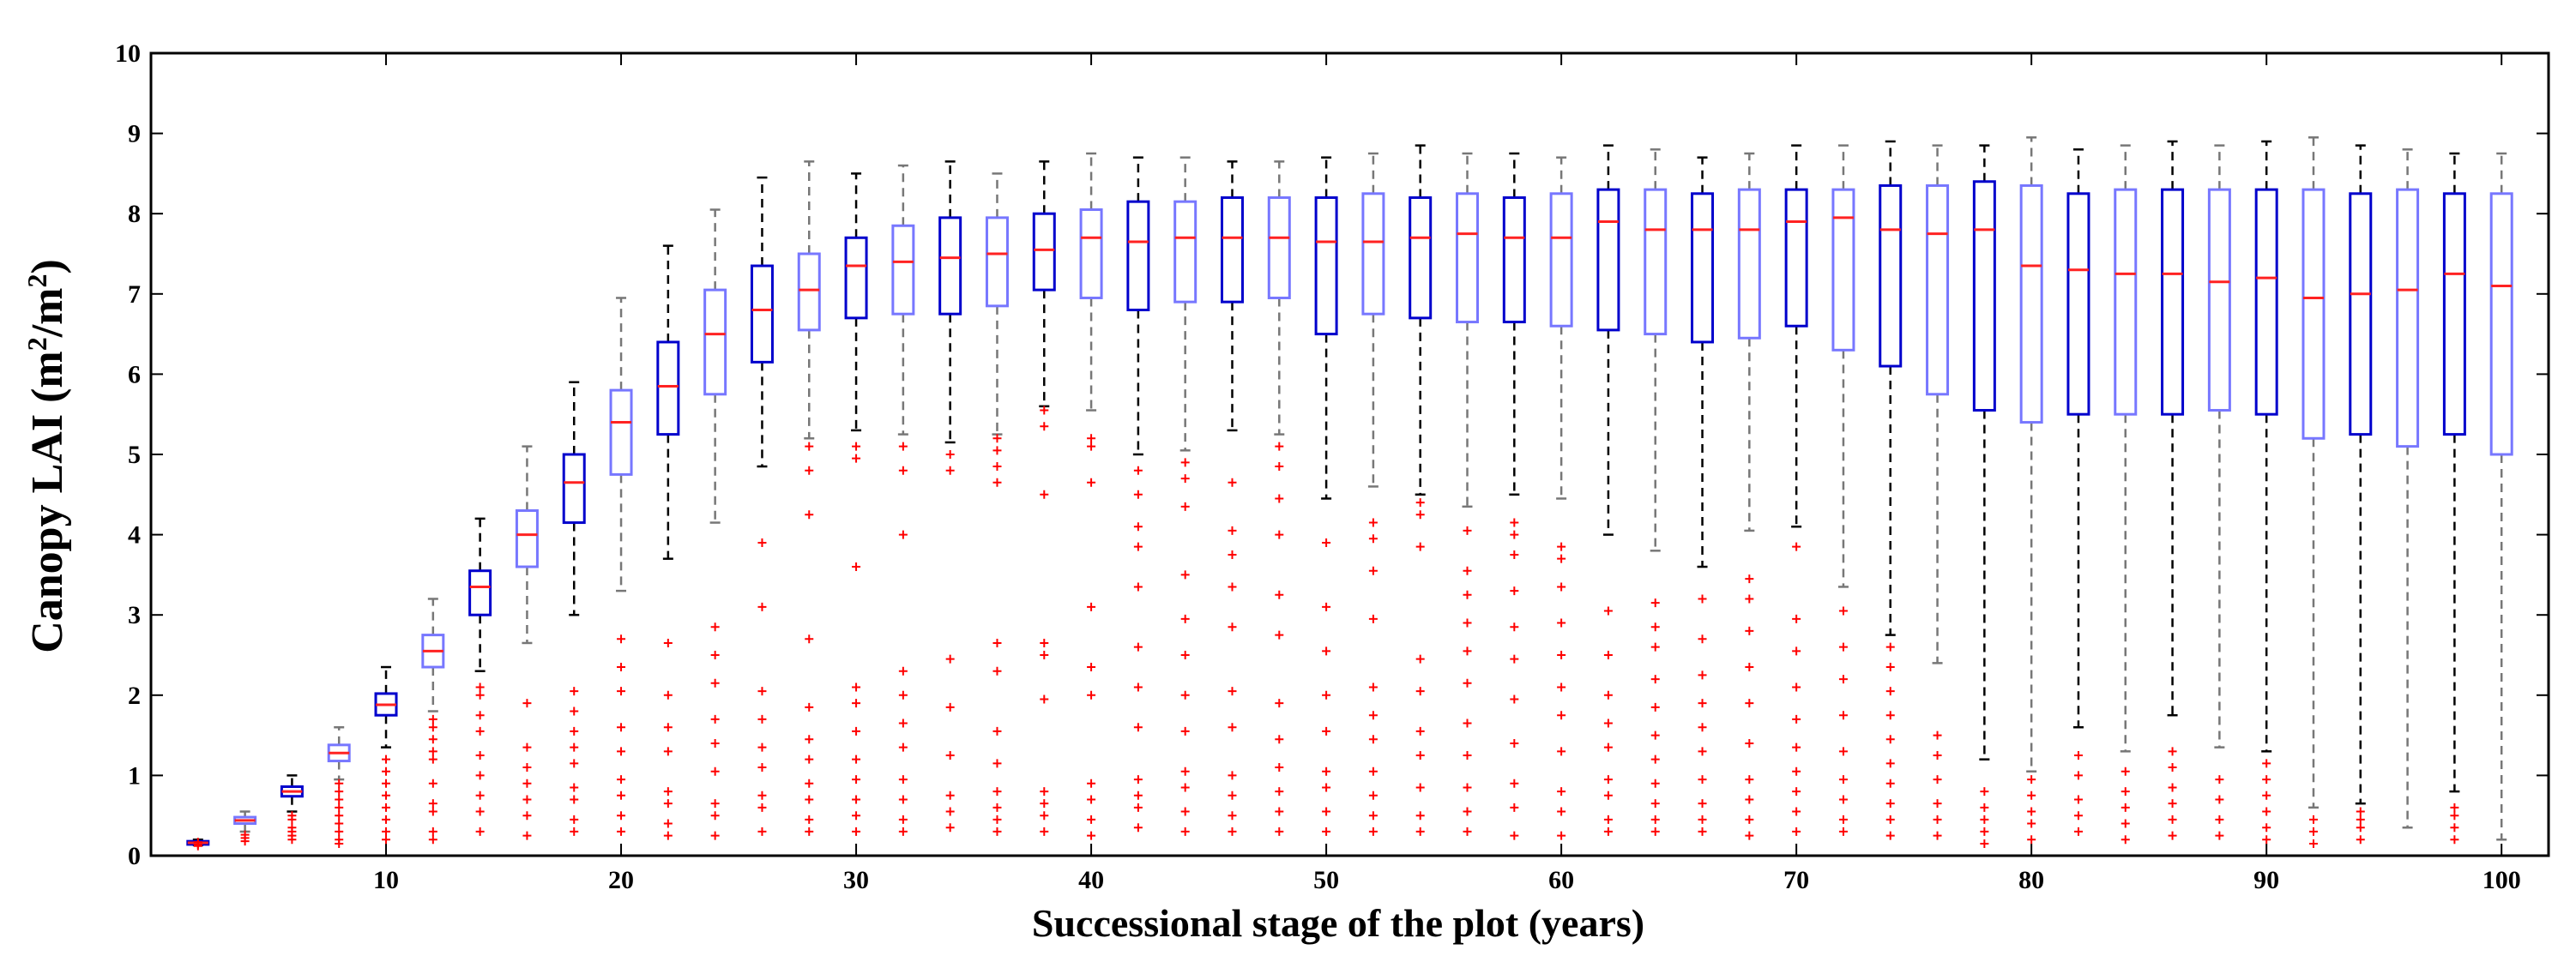 The width and height of the screenshot is (2576, 974). What do you see at coordinates (134, 696) in the screenshot?
I see `y-tick-label: 2` at bounding box center [134, 696].